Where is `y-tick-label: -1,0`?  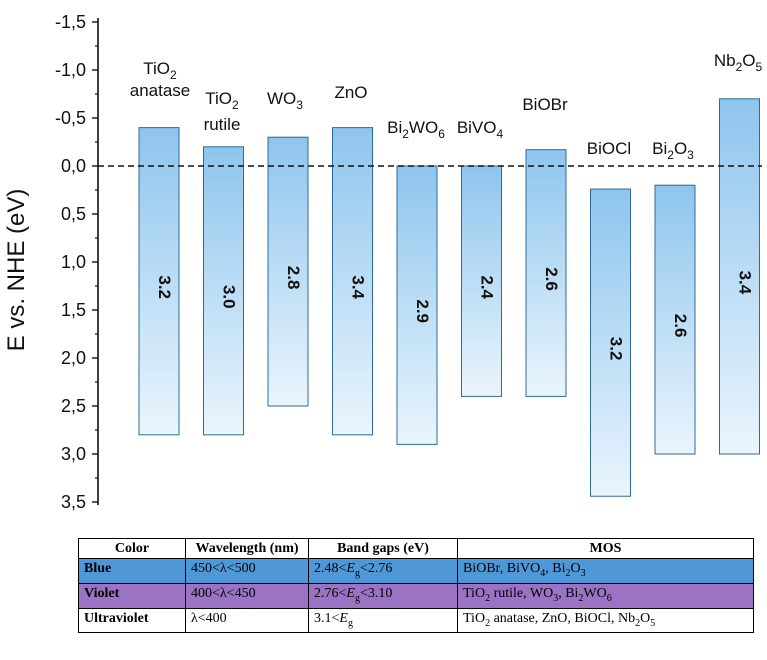
y-tick-label: -1,0 is located at coordinates (70, 70).